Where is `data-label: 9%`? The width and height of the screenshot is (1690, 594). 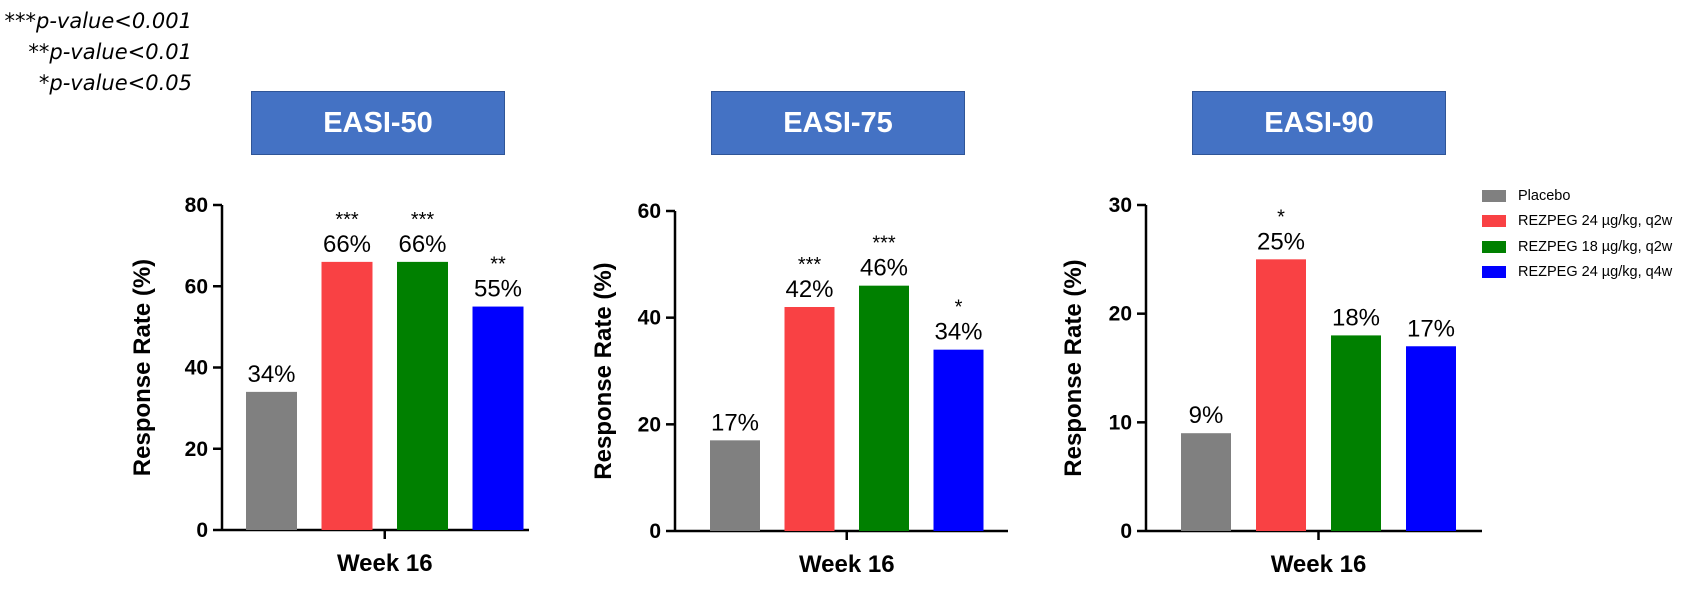
data-label: 9% is located at coordinates (1206, 415).